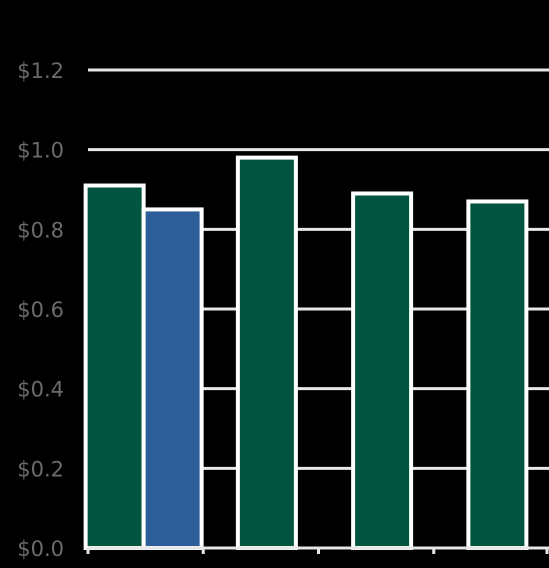  What do you see at coordinates (40, 151) in the screenshot?
I see `y-tick-label: $1.0` at bounding box center [40, 151].